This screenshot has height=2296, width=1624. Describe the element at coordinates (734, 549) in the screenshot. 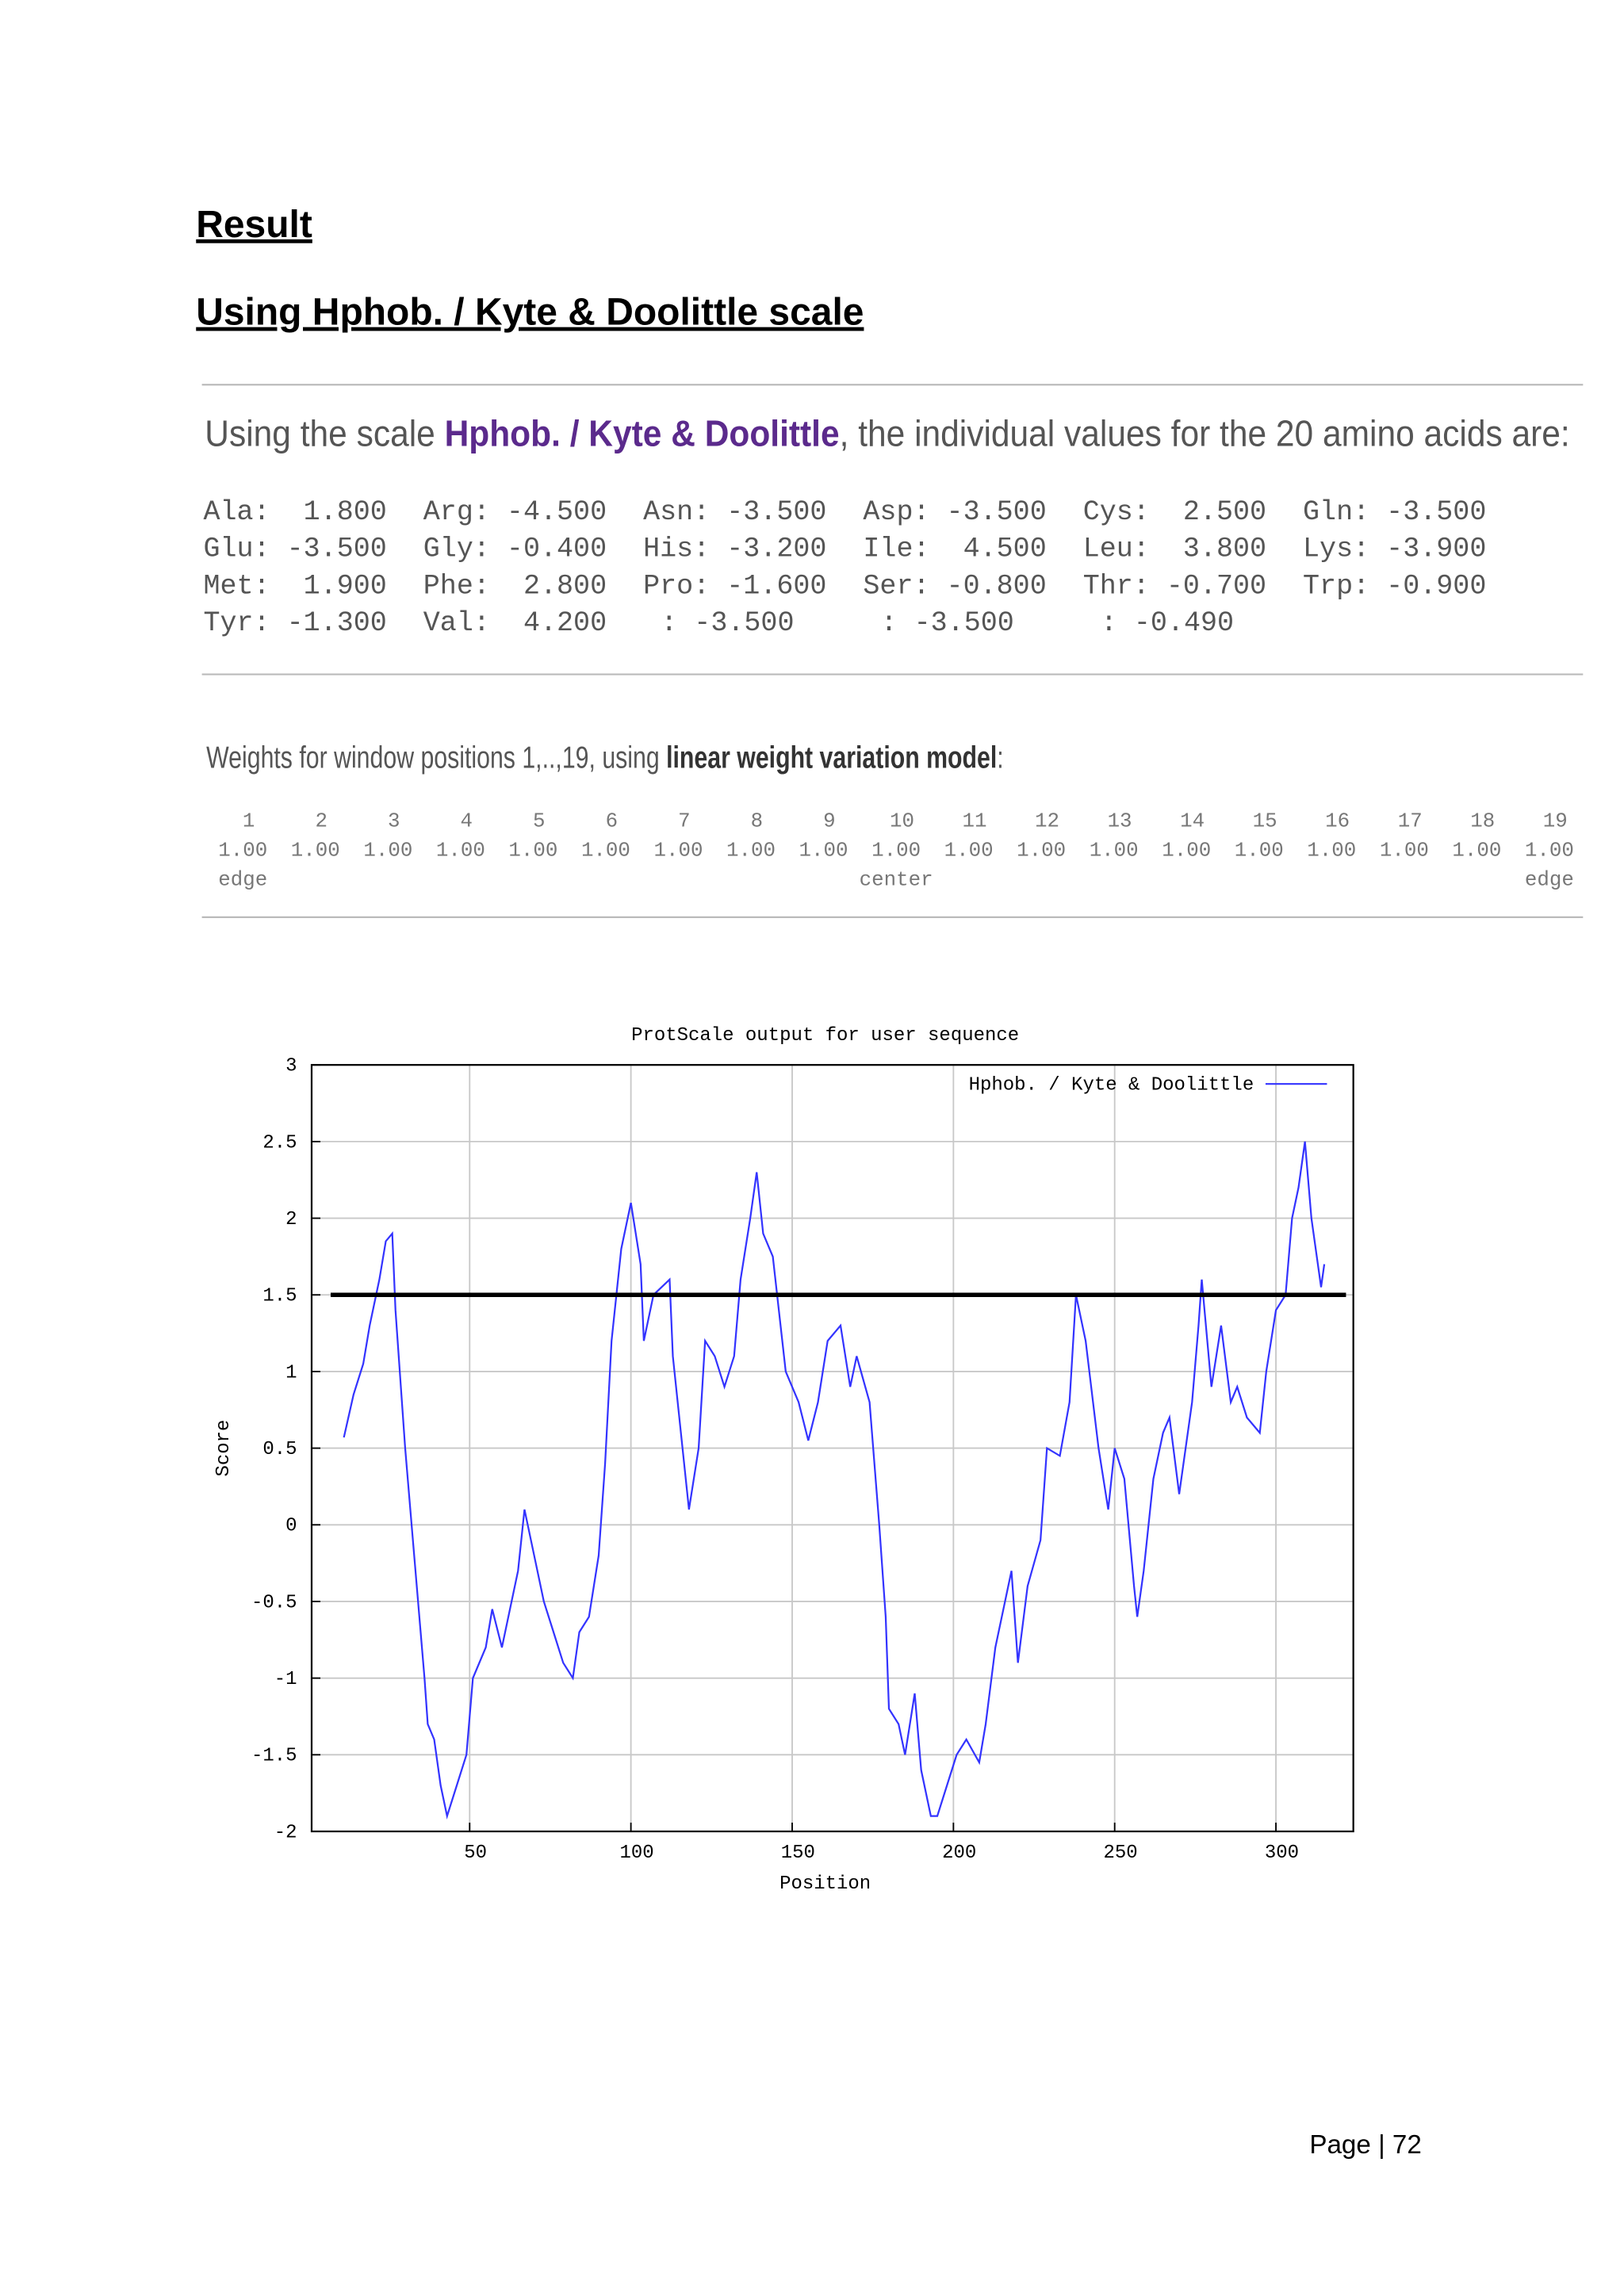

I see `table-cell: His: -3.200` at that location.